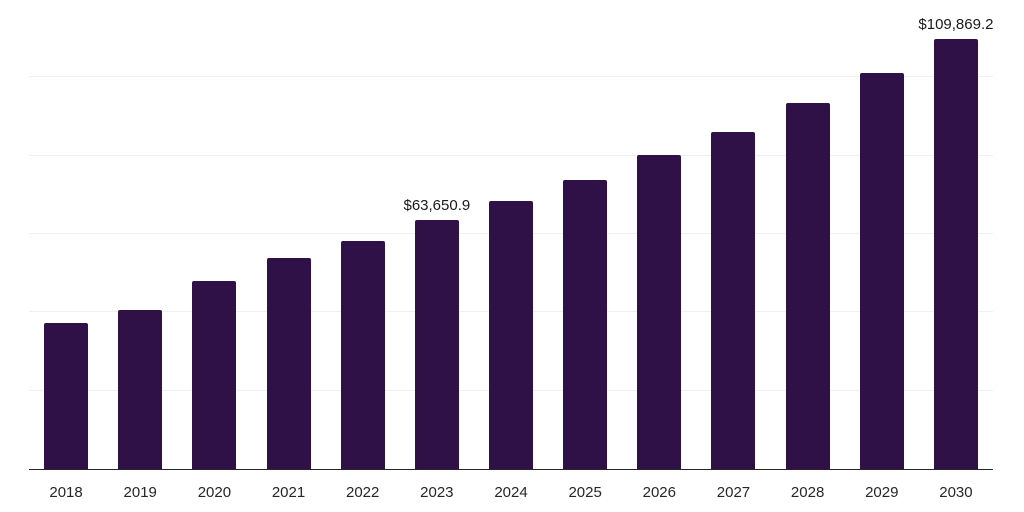 The width and height of the screenshot is (1024, 512). Describe the element at coordinates (733, 492) in the screenshot. I see `x-tick-2027: 2027` at that location.